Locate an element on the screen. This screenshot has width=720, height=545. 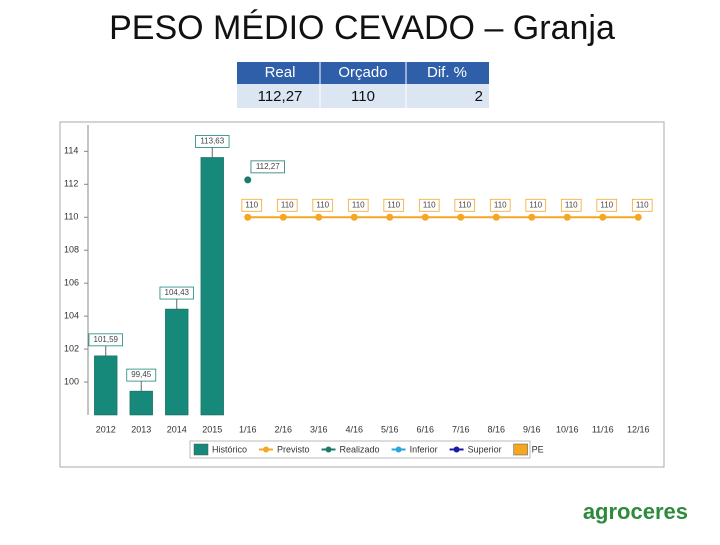
table-header-cell: Real is located at coordinates (280, 72).